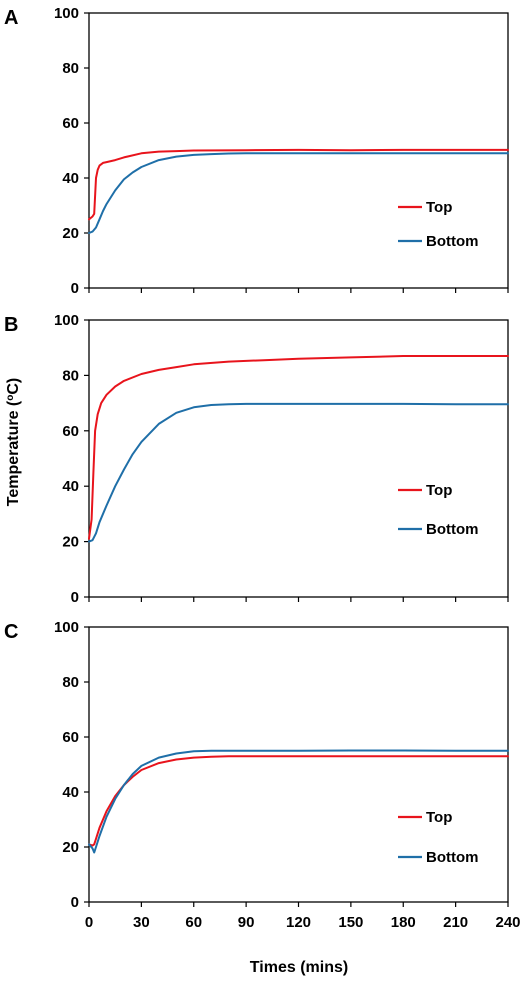  What do you see at coordinates (246, 922) in the screenshot?
I see `panel-c-x-tick-label: 90` at bounding box center [246, 922].